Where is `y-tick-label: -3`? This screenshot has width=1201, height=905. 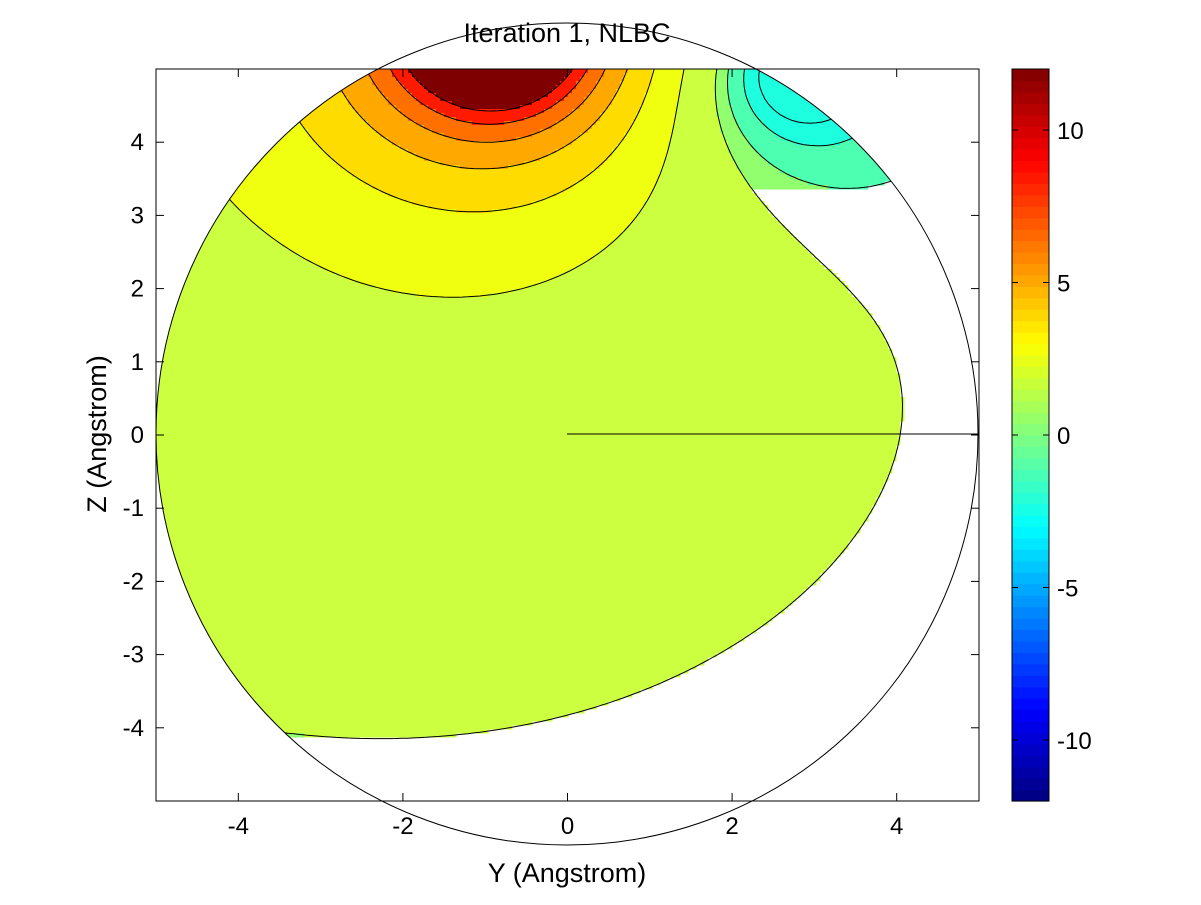
y-tick-label: -3 is located at coordinates (133, 655).